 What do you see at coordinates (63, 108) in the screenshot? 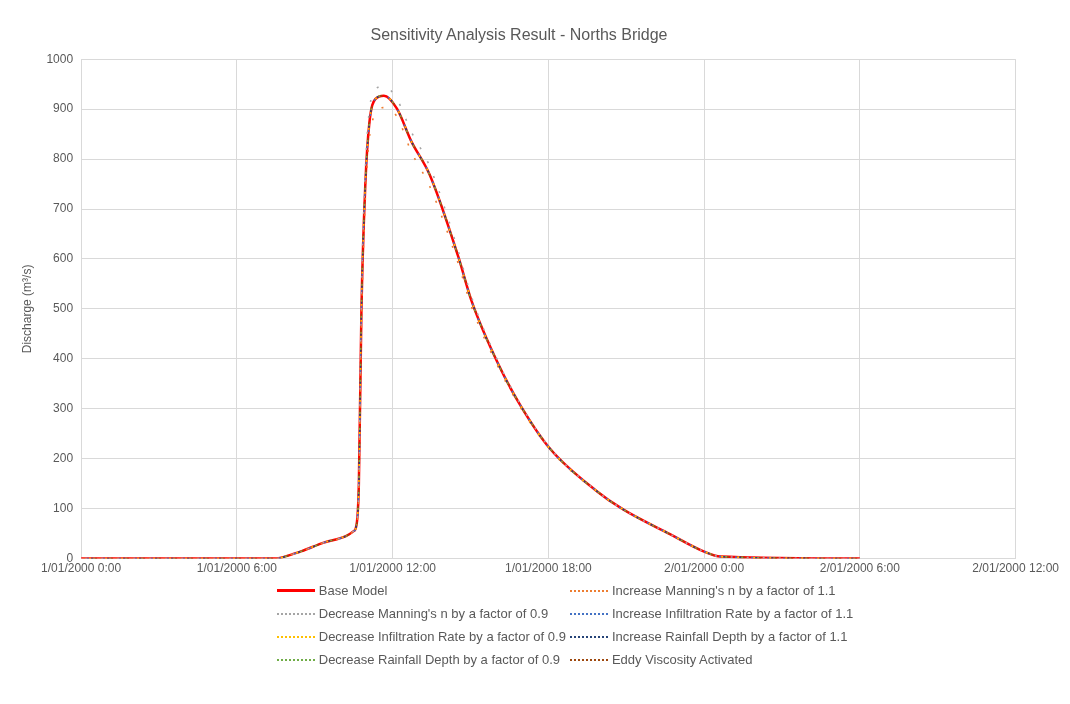
I see `y-tick-label: 900` at bounding box center [63, 108].